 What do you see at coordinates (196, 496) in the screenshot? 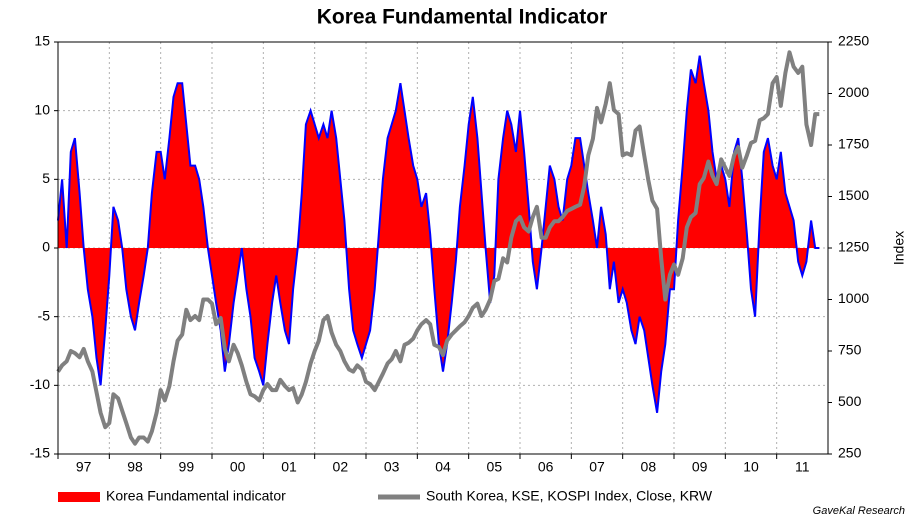
I see `legend-label: Korea Fundamental indicator` at bounding box center [196, 496].